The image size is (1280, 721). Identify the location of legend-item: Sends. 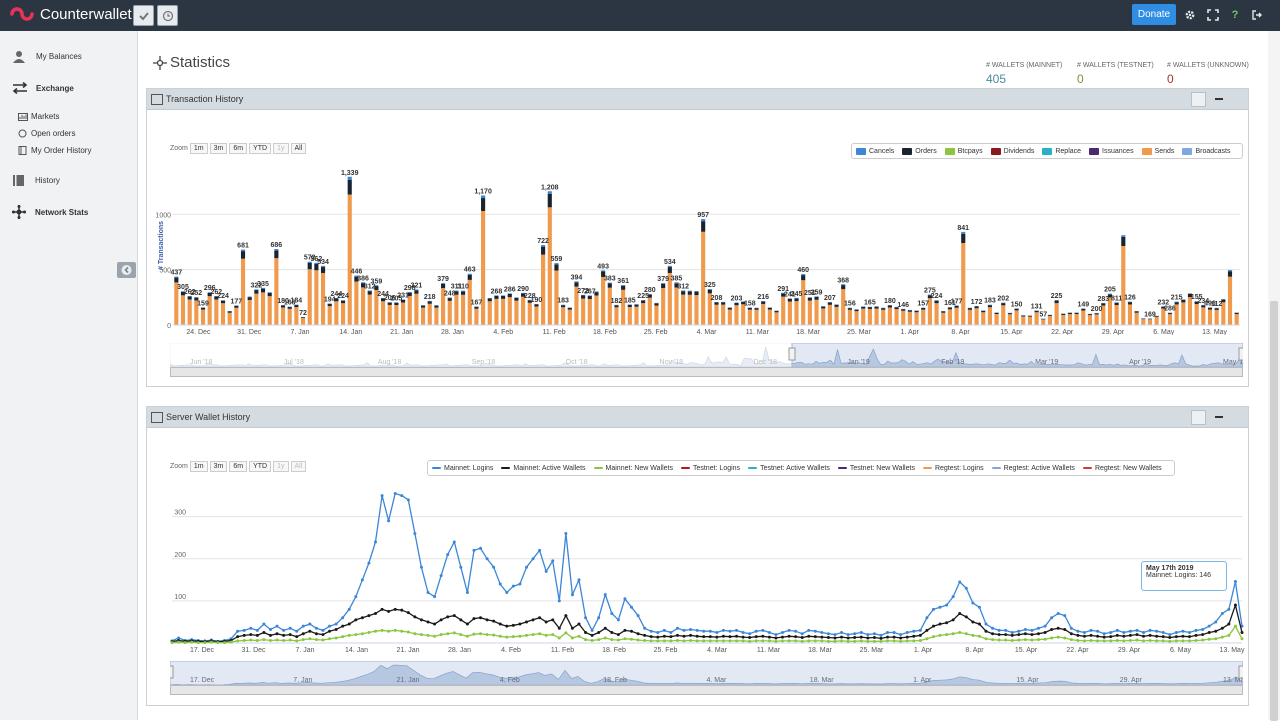
(1157, 151).